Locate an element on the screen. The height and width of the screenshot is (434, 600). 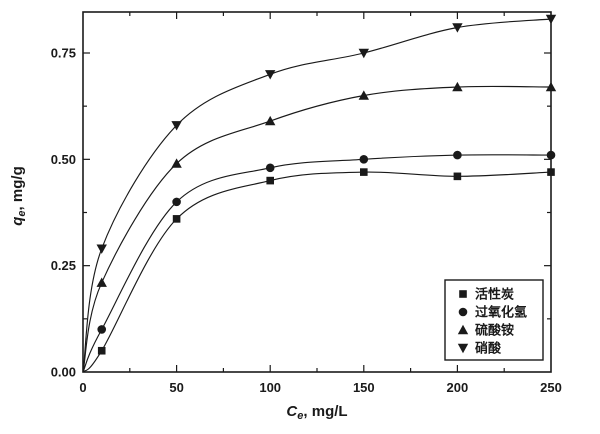
y-axis-tick-label: 0.00 is located at coordinates (63, 372).